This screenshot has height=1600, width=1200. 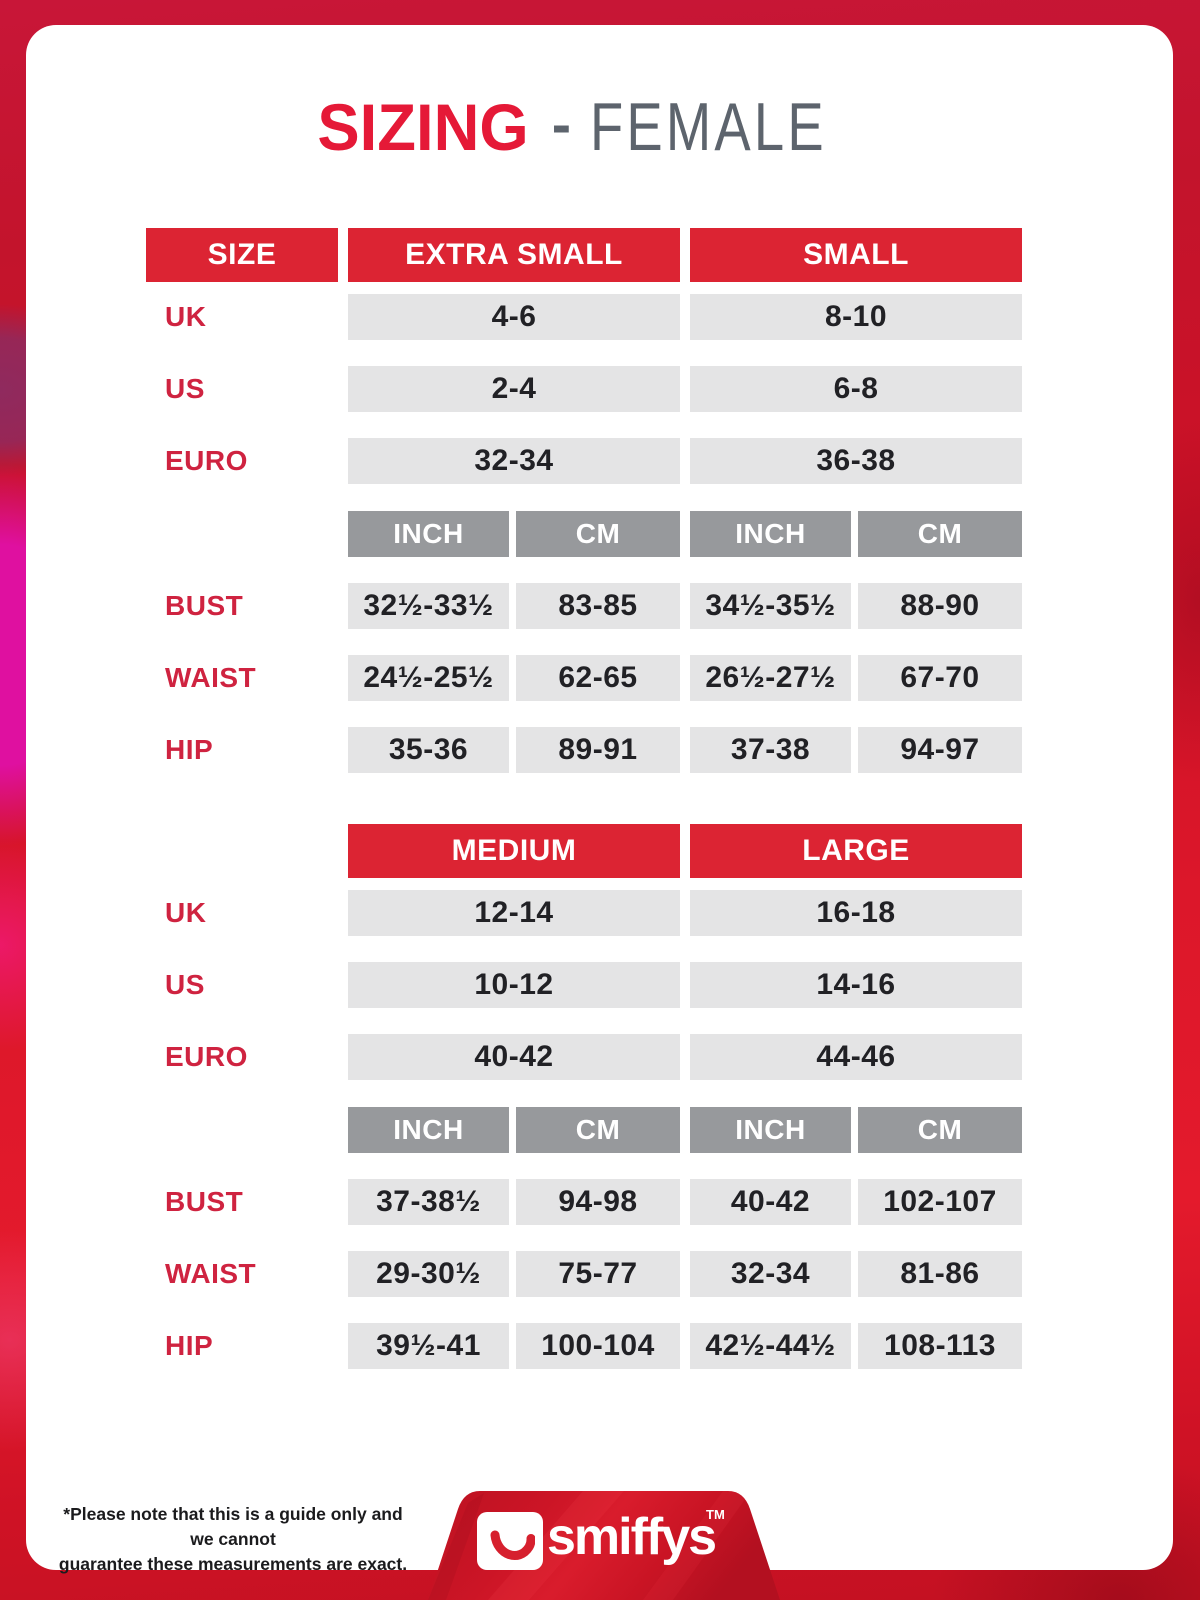 I want to click on t1-inch-header-1: INCH, so click(x=428, y=534).